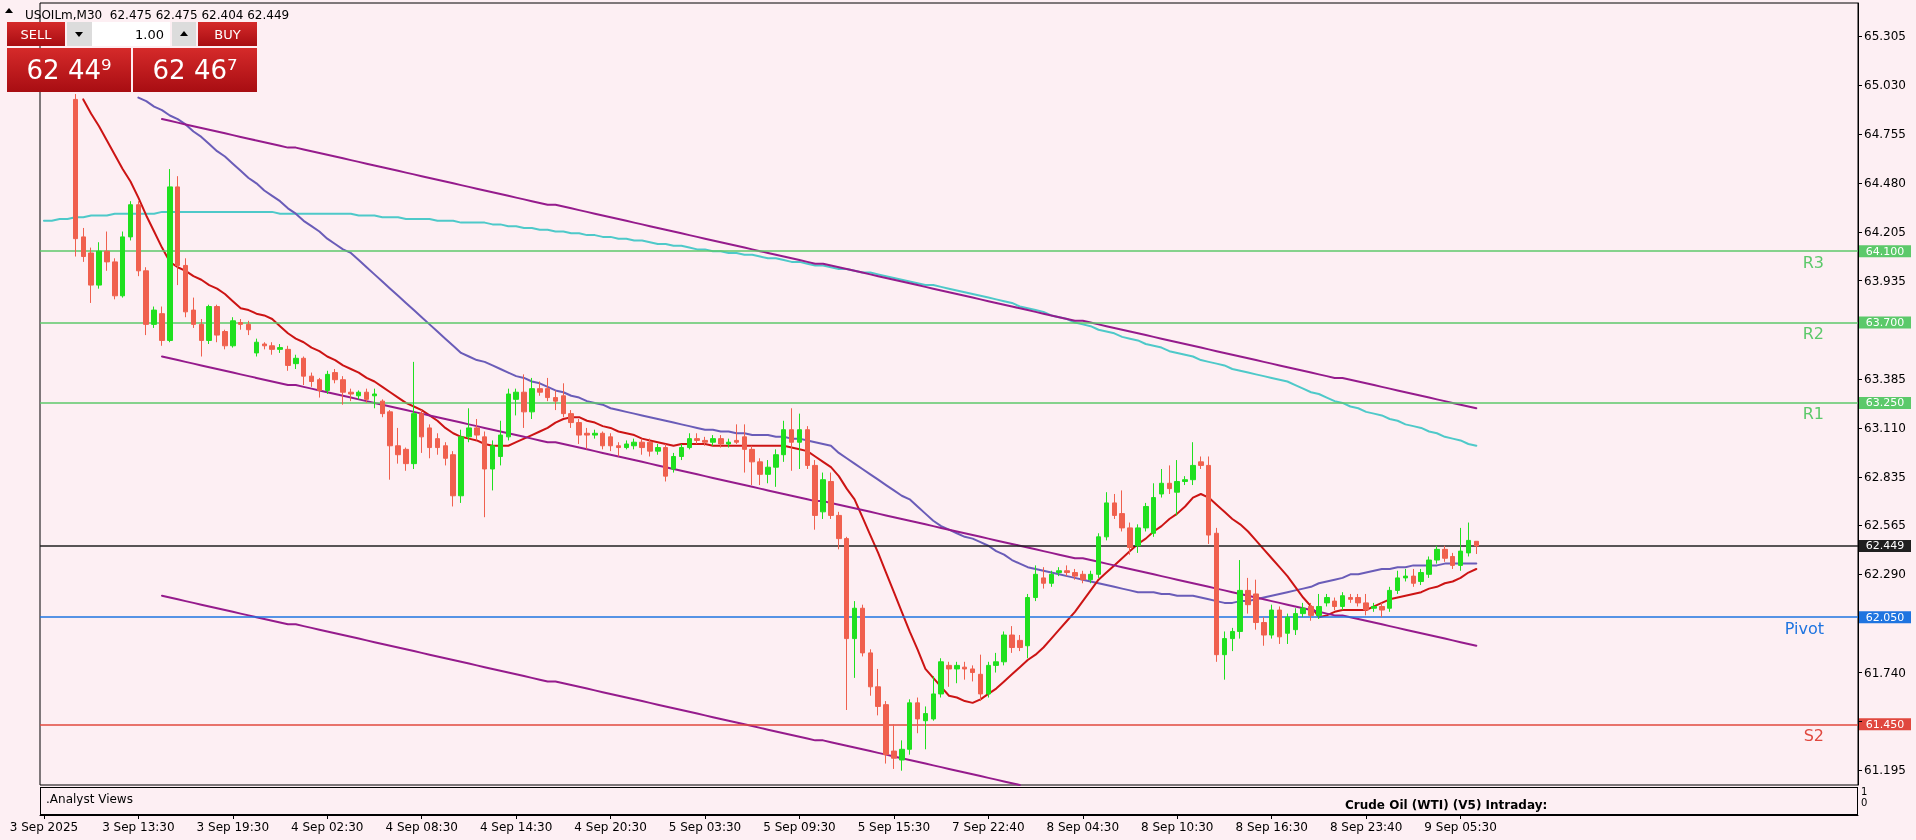 The image size is (1916, 840). I want to click on text: 63.250, so click(1885, 403).